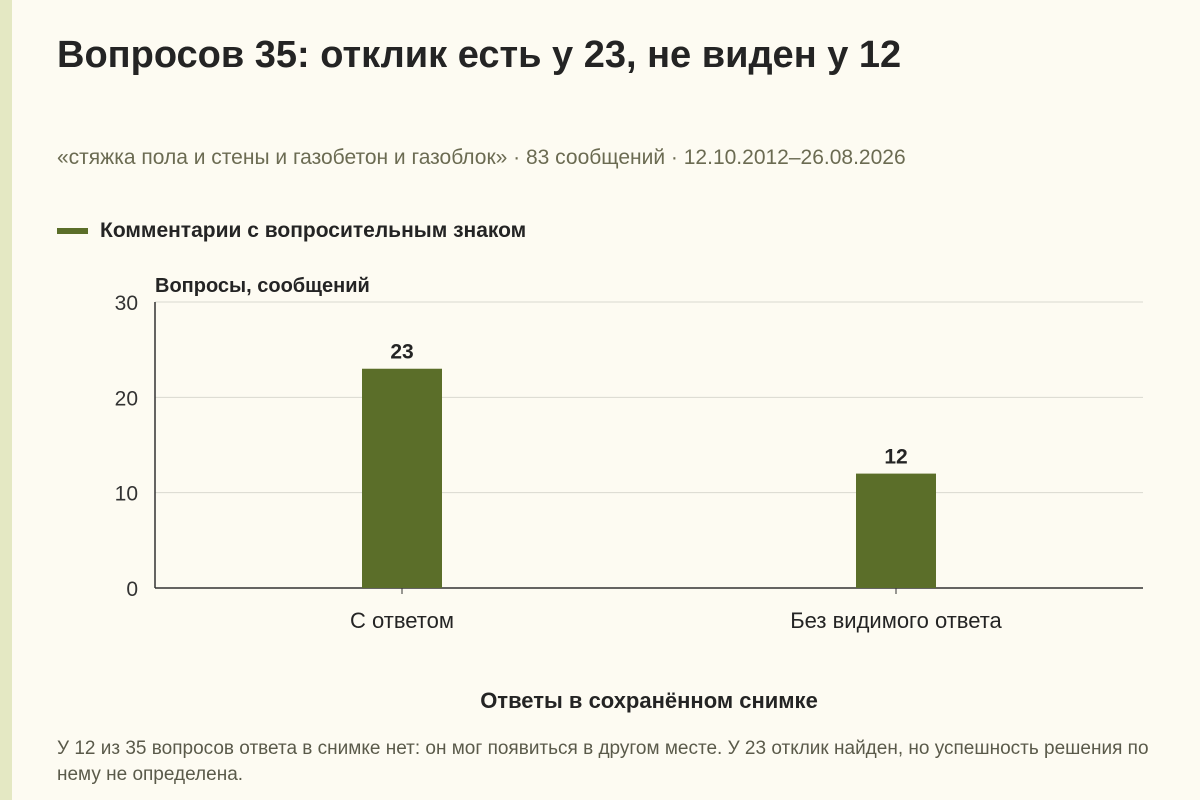 This screenshot has height=800, width=1200. Describe the element at coordinates (72, 231) in the screenshot. I see `legend-swatch` at that location.